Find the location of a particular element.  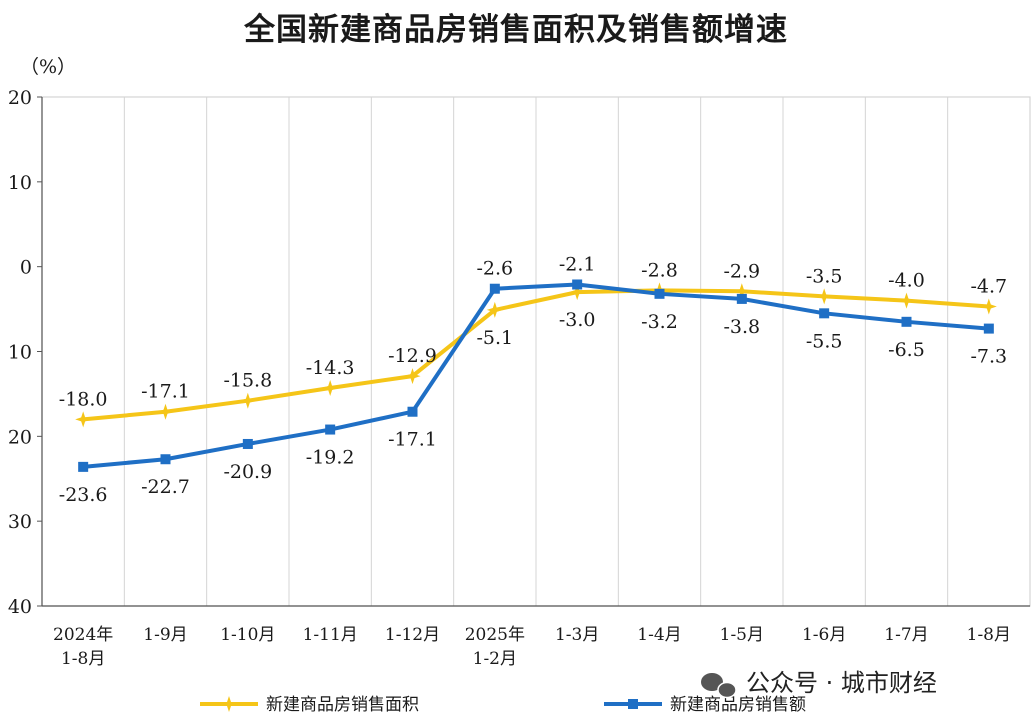

x-tick-label: 1-9月 is located at coordinates (165, 635).